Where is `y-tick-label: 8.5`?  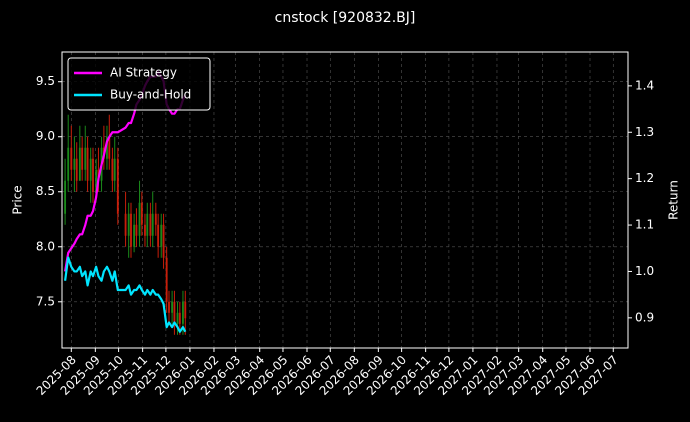
y-tick-label: 8.5 is located at coordinates (45, 191).